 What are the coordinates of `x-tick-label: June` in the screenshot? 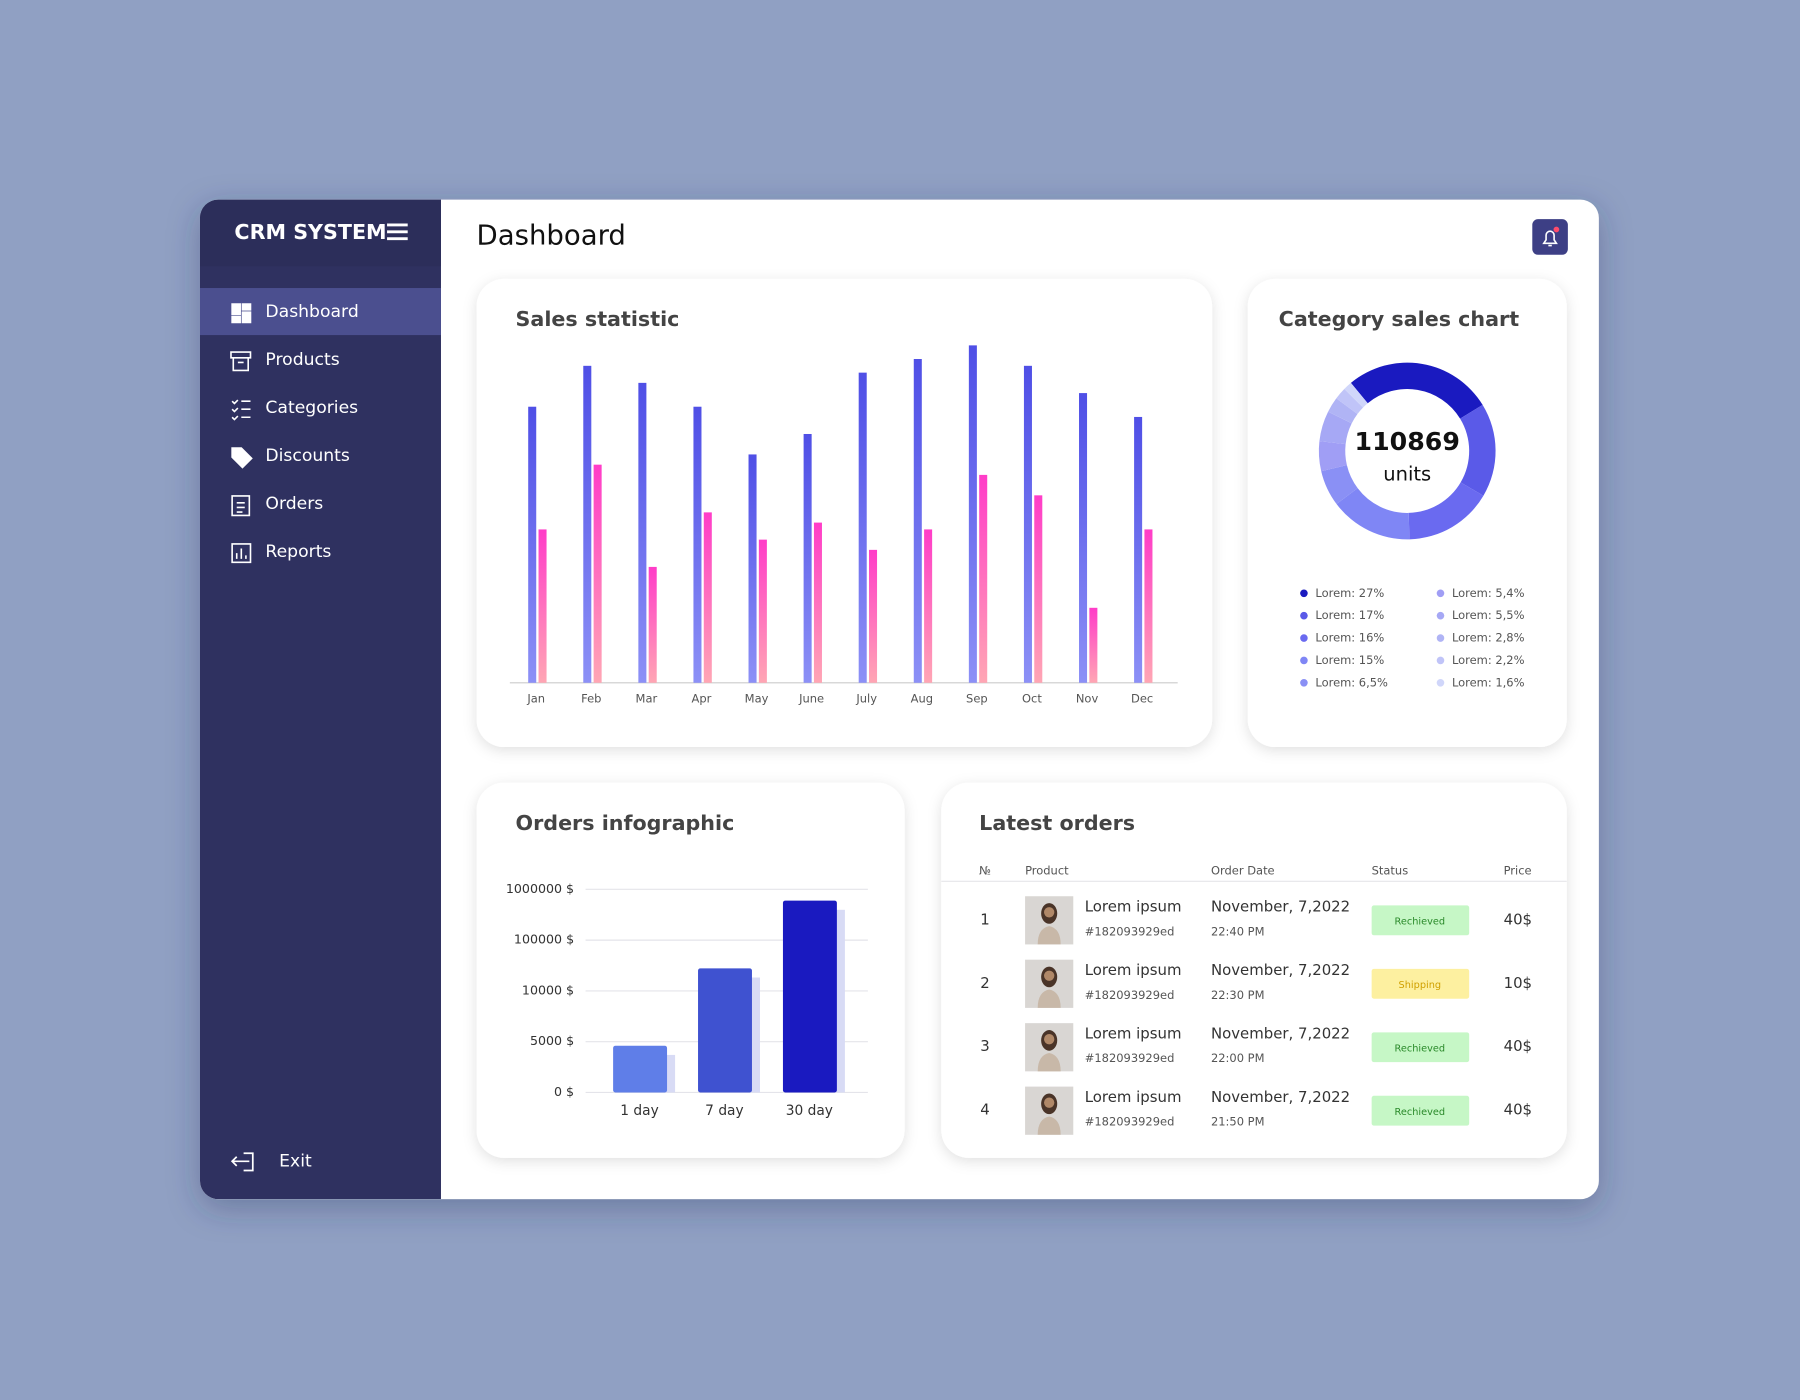 It's located at (811, 698).